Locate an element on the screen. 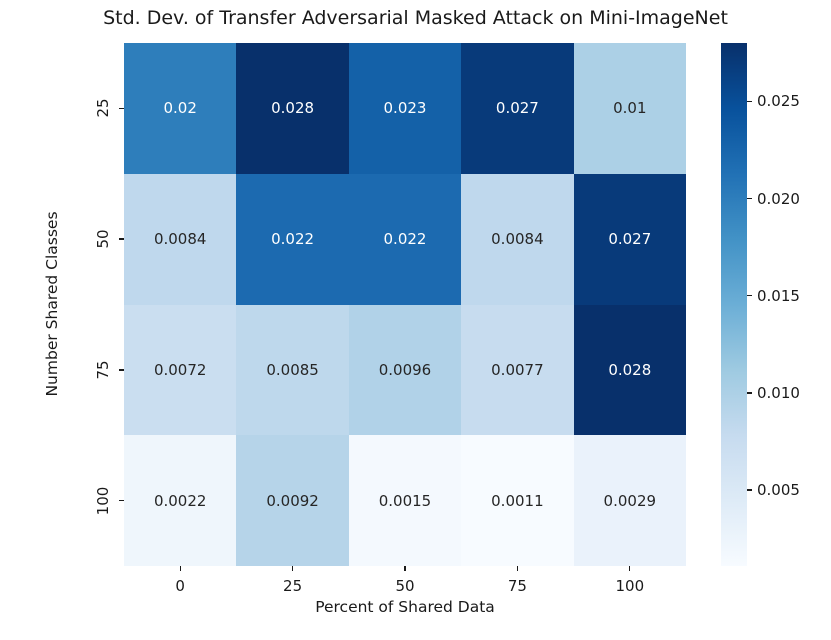 Image resolution: width=831 pixels, height=640 pixels. x-tick-label: 100 is located at coordinates (630, 586).